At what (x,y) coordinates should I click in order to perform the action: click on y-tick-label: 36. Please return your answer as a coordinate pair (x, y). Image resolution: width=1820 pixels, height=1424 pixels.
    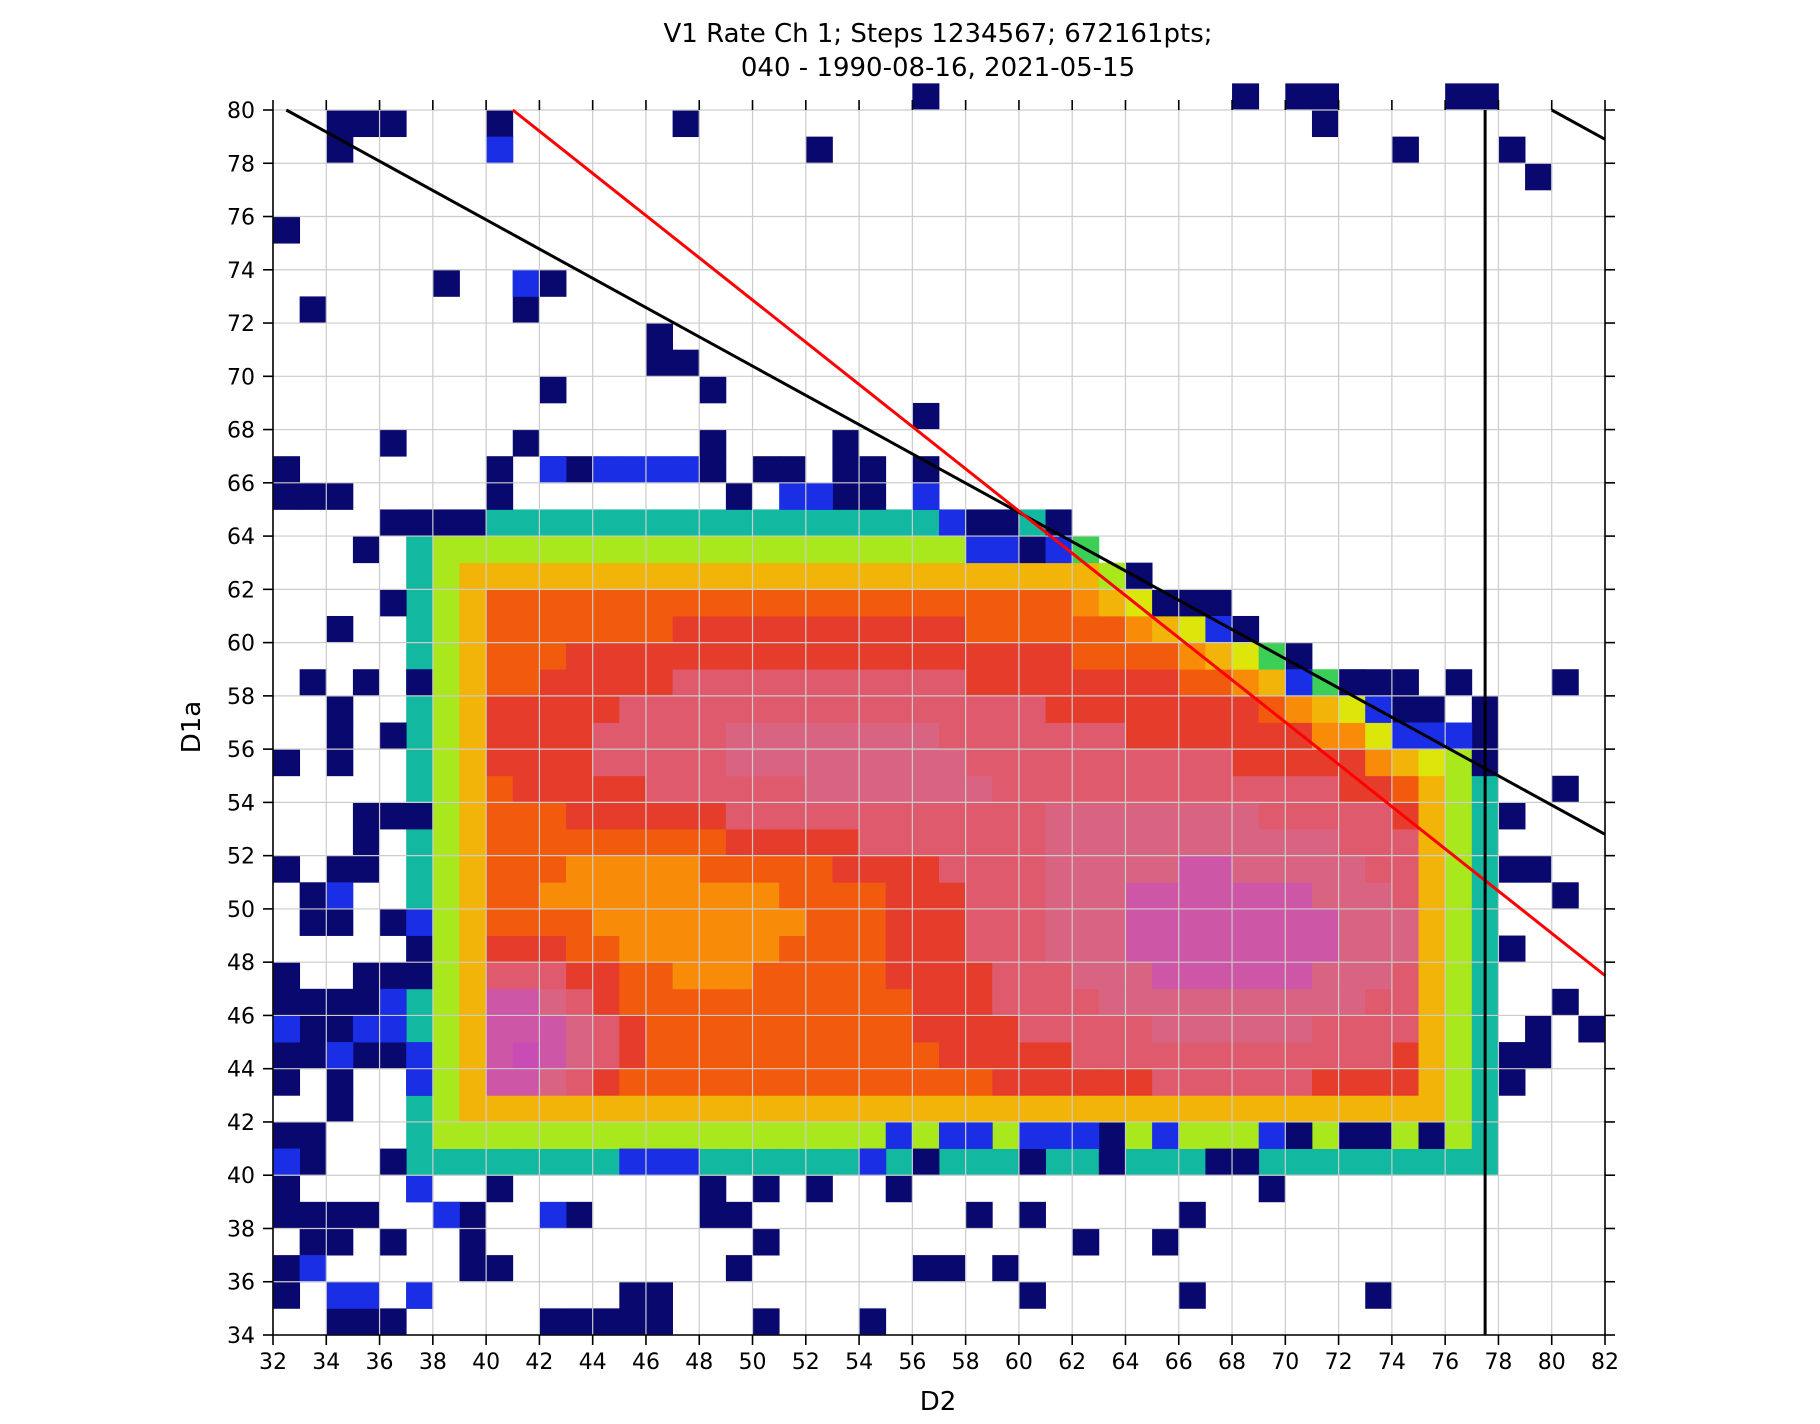
    Looking at the image, I should click on (241, 1283).